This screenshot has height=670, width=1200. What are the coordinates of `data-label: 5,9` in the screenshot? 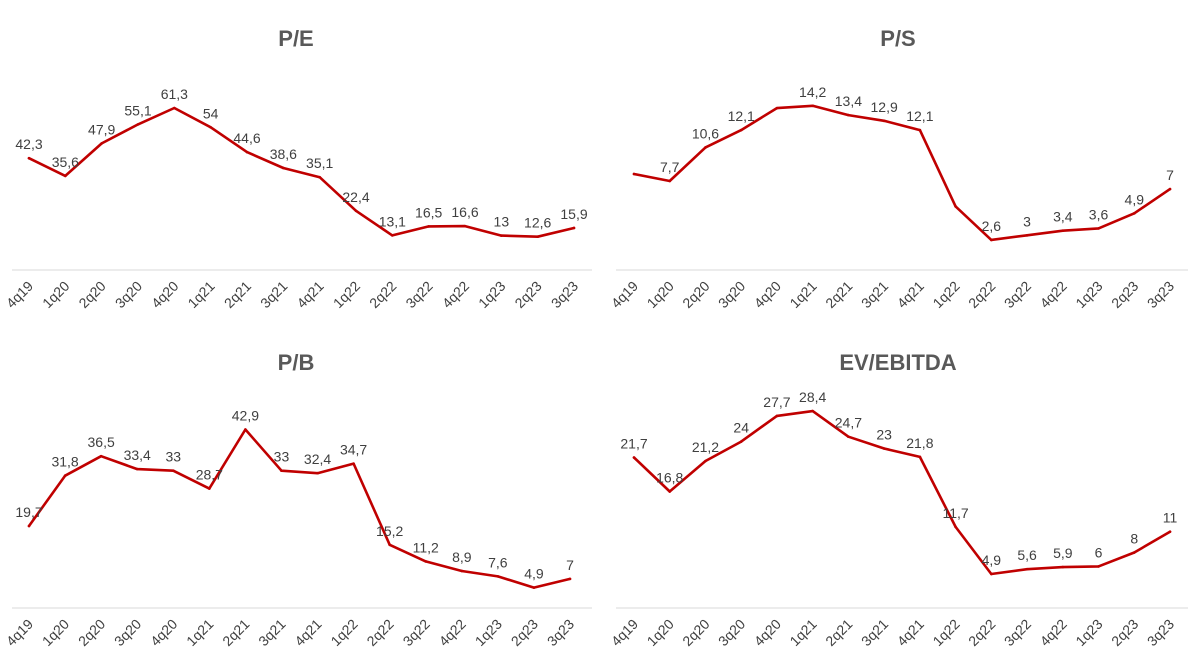 It's located at (1063, 553).